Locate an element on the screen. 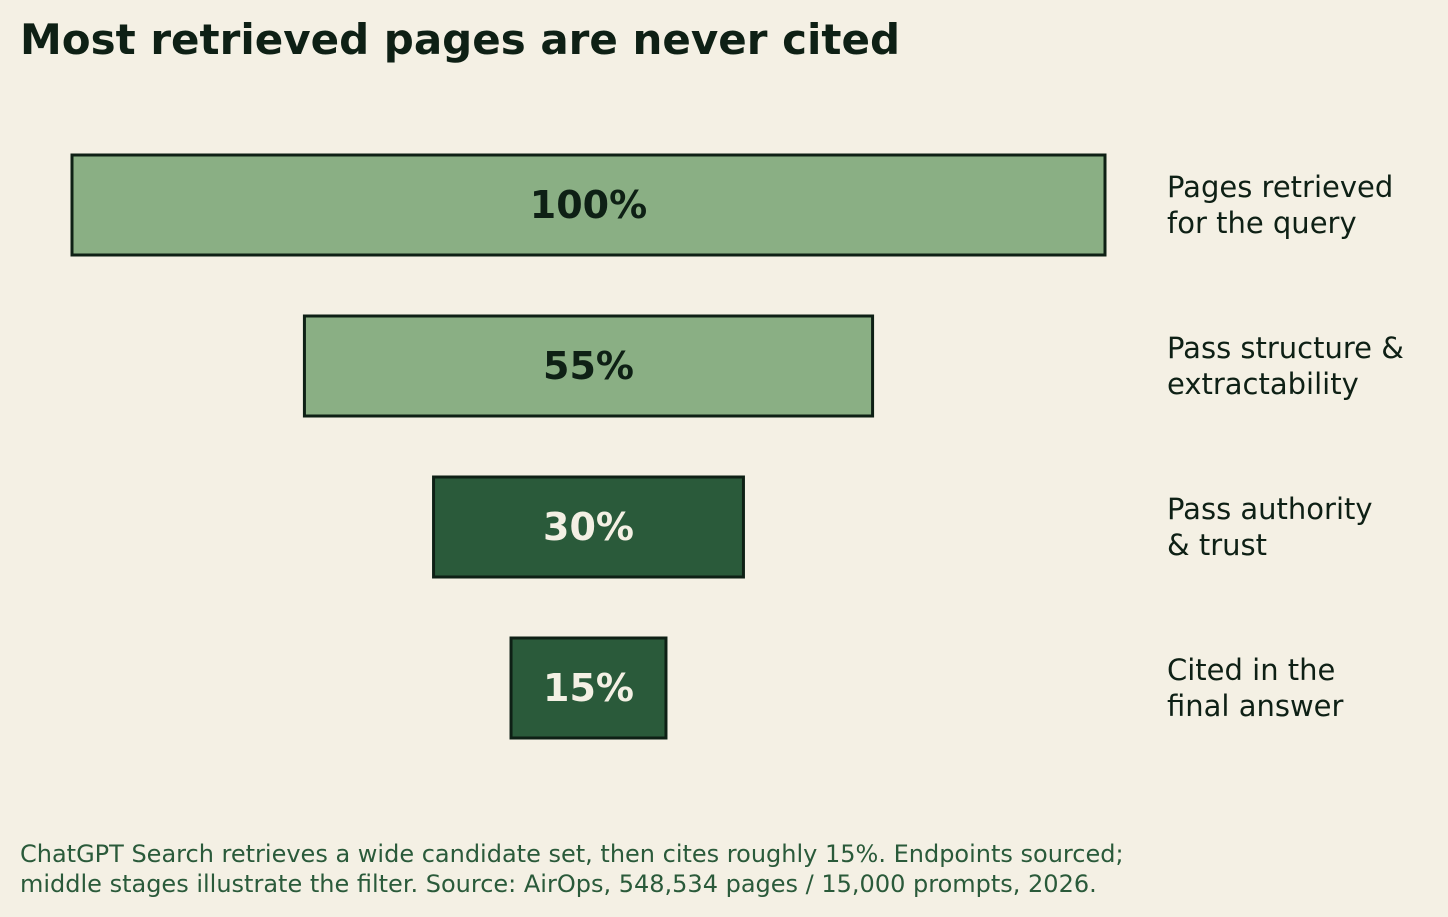  stage-label-2-line-1: Pass structure & is located at coordinates (1285, 348).